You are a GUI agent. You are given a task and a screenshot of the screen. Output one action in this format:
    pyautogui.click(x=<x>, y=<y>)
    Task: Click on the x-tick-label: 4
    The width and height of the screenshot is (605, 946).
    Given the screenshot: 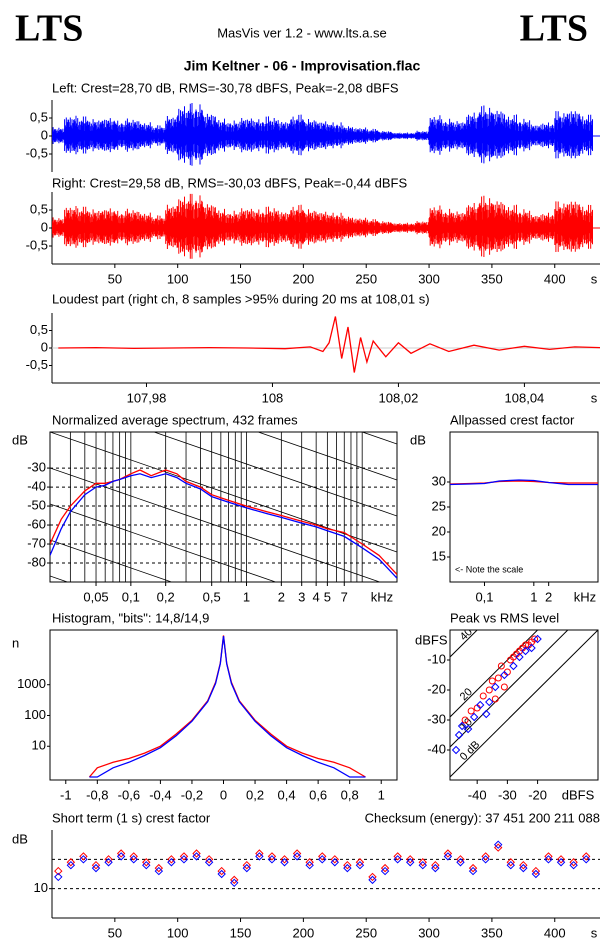 What is the action you would take?
    pyautogui.click(x=316, y=596)
    